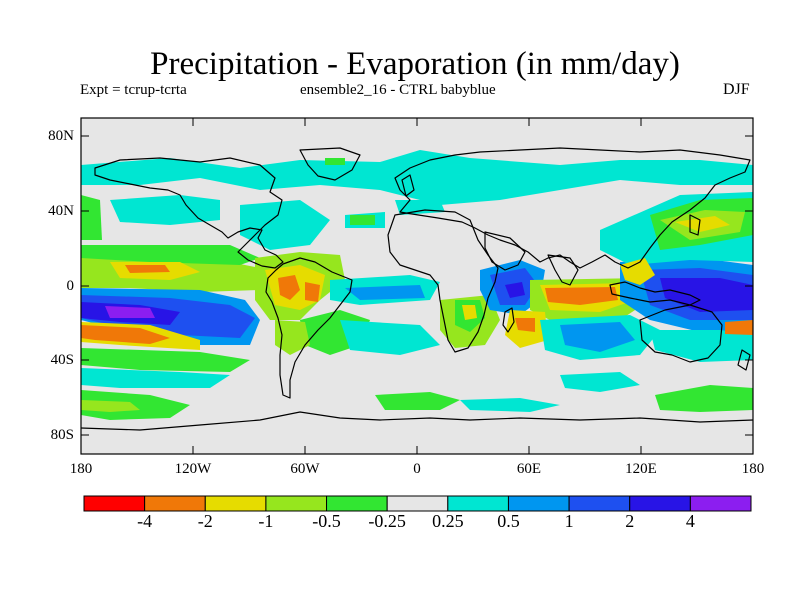  Describe the element at coordinates (387, 521) in the screenshot. I see `colorbar-tick-label: -0.25` at that location.